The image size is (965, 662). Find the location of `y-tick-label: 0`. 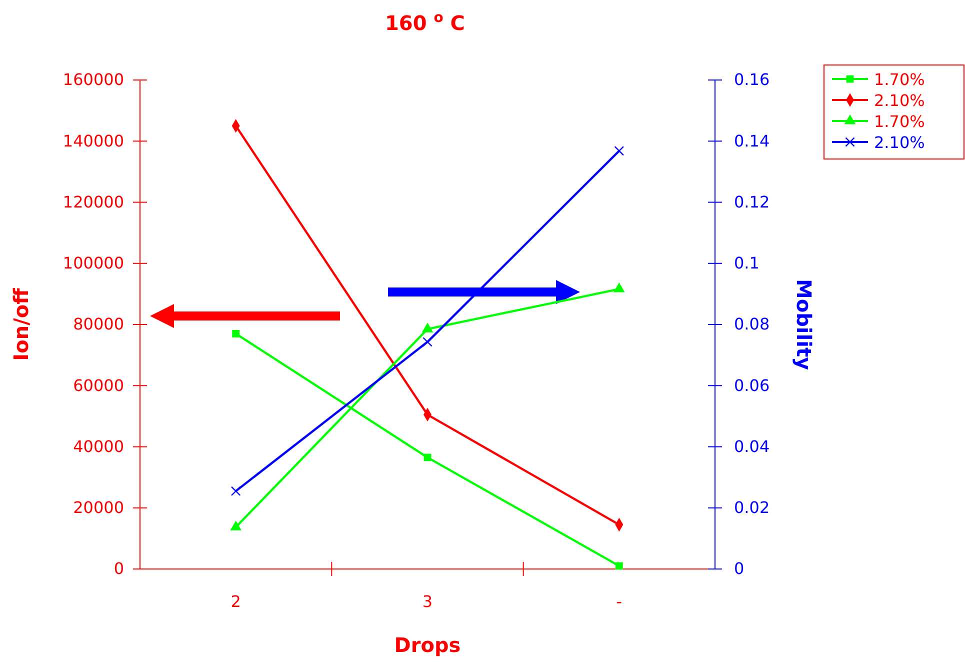

y-tick-label: 0 is located at coordinates (119, 568).